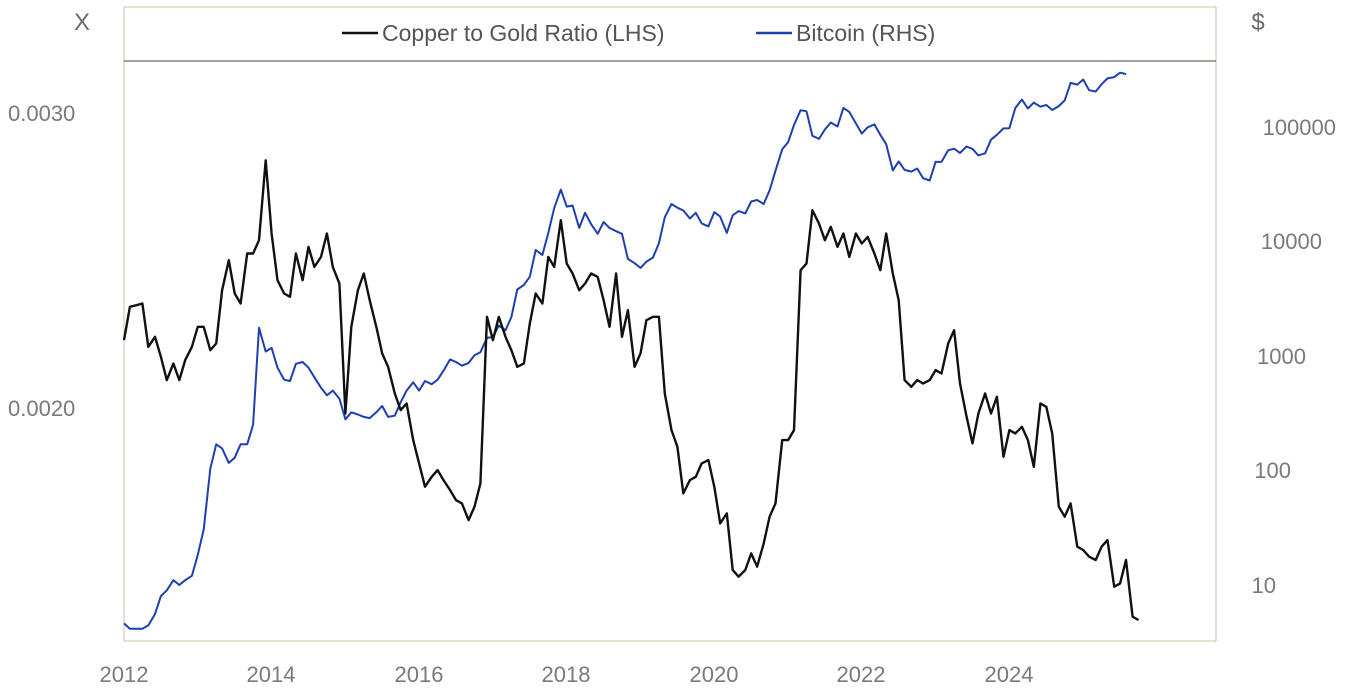 Image resolution: width=1356 pixels, height=700 pixels. What do you see at coordinates (865, 33) in the screenshot?
I see `legend-label-bitcoin: Bitcoin (RHS)` at bounding box center [865, 33].